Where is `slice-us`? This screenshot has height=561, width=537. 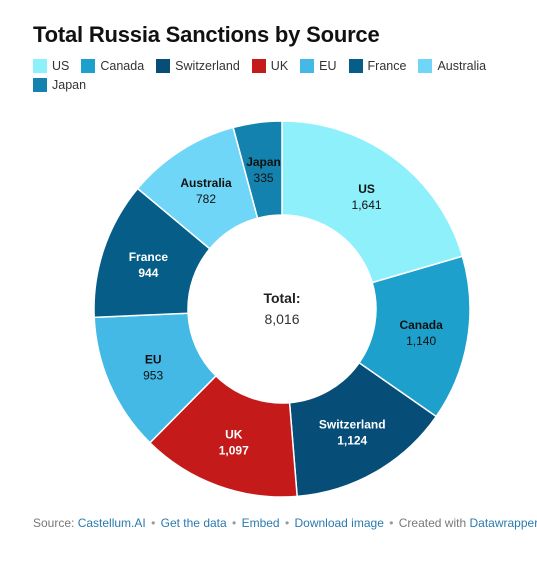 slice-us is located at coordinates (372, 202).